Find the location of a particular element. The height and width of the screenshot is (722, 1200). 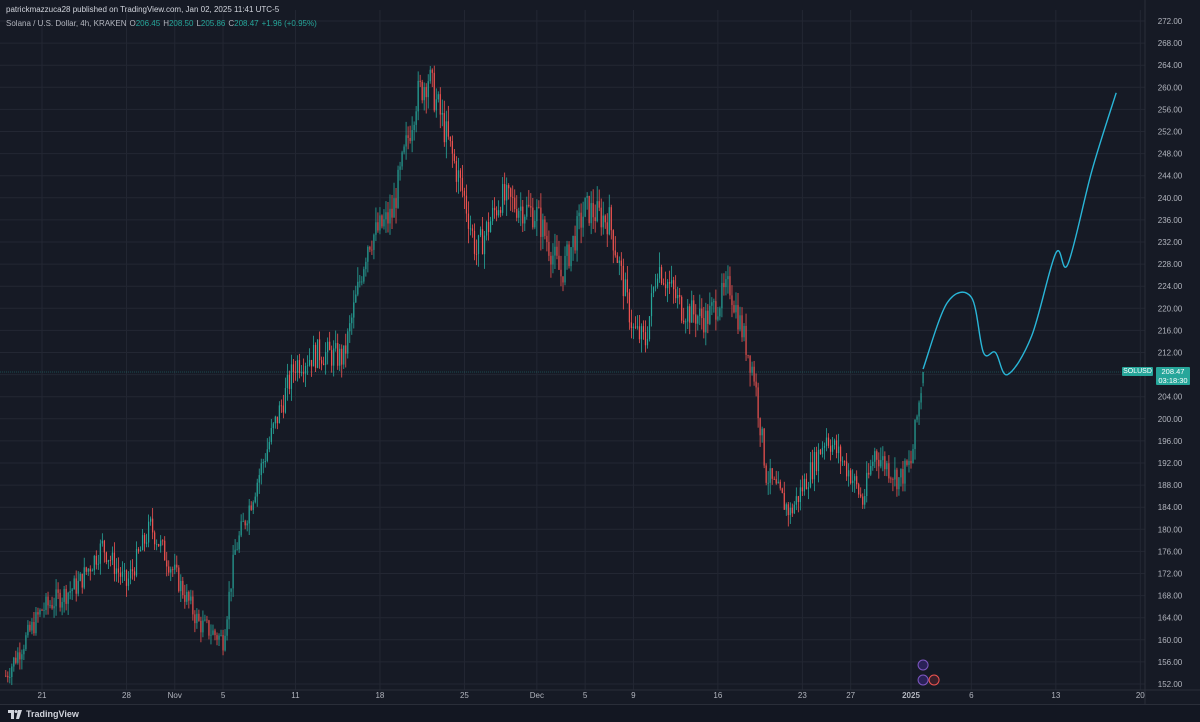

price-axis-label: 184.00 is located at coordinates (1170, 507).